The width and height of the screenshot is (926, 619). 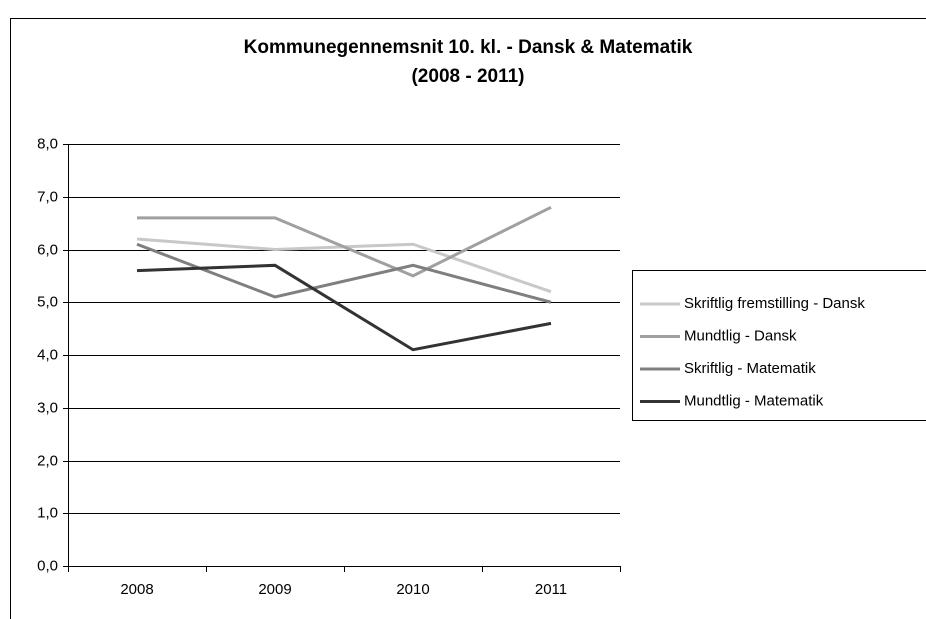 I want to click on chart-subtitle: (2008 - 2011), so click(x=467, y=76).